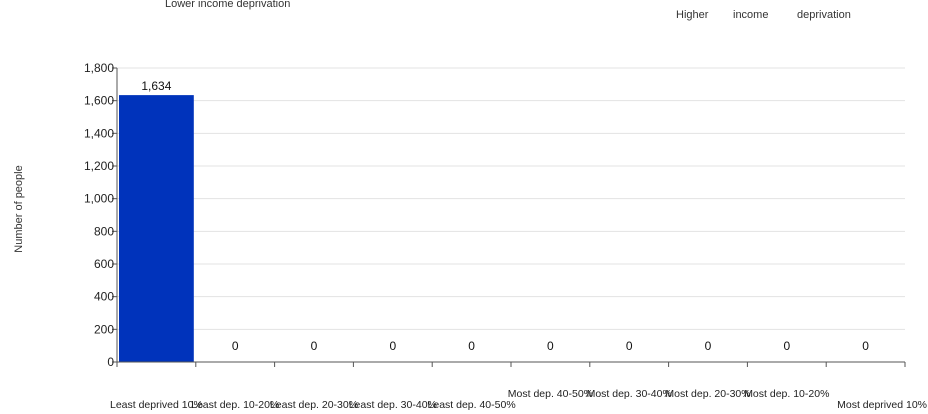 Image resolution: width=928 pixels, height=414 pixels. Describe the element at coordinates (314, 405) in the screenshot. I see `category-label: Least dep. 20-30%` at that location.